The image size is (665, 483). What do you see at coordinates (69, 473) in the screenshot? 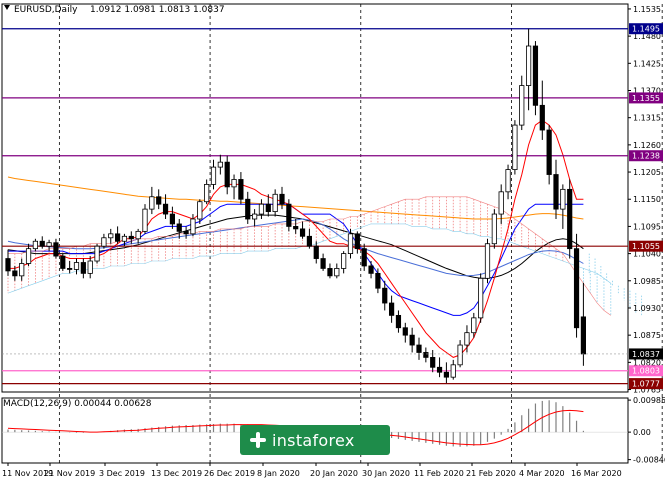
I see `time-tick-label: 21 Nov 2019` at bounding box center [69, 473].